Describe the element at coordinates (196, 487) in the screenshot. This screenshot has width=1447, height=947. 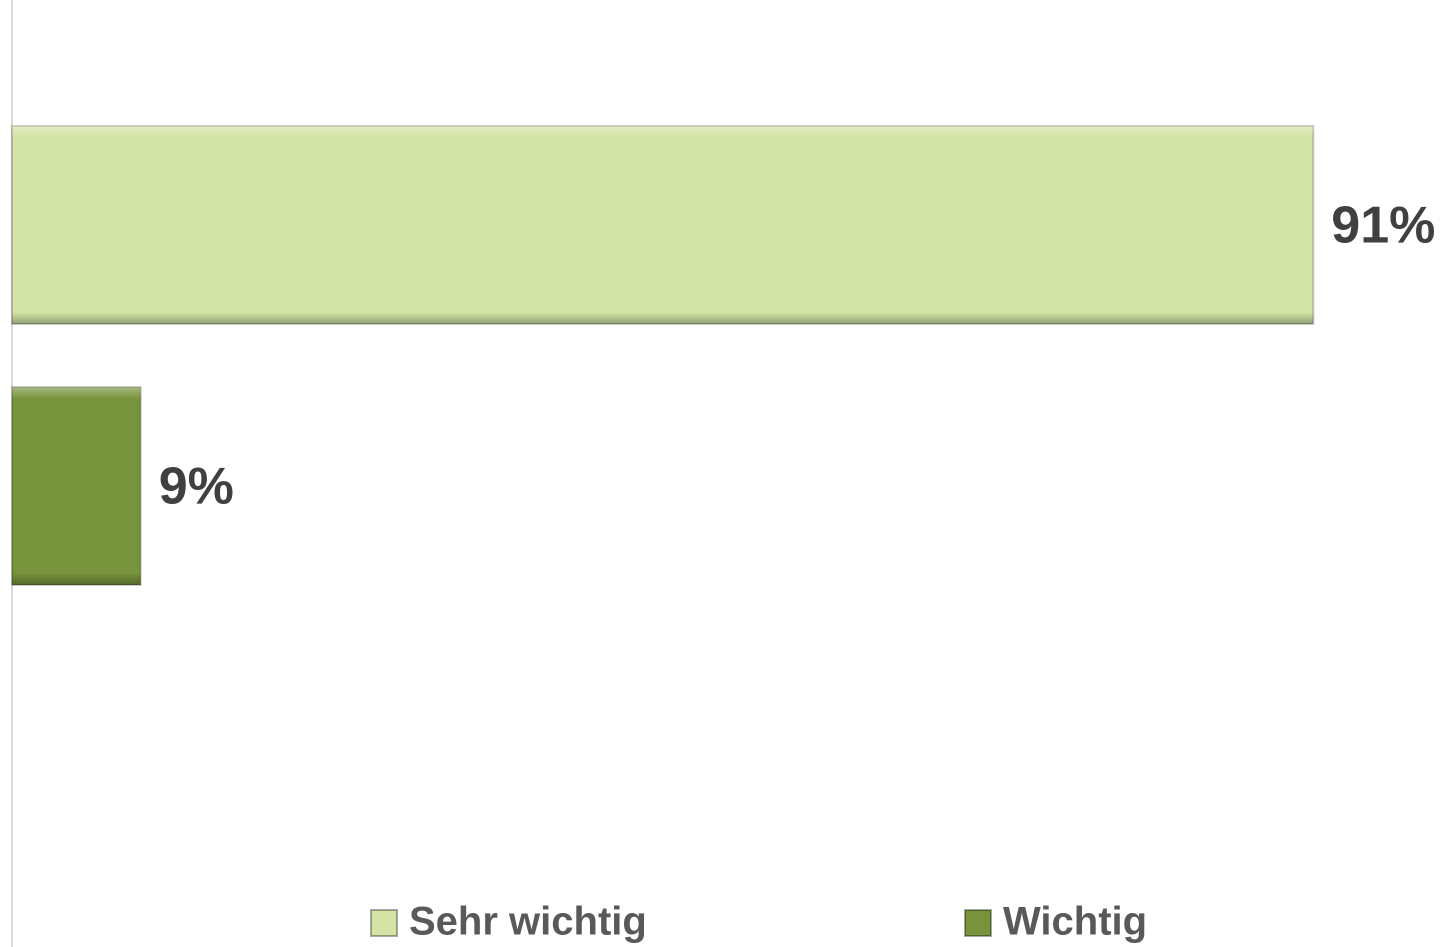
I see `value-label: 9%` at that location.